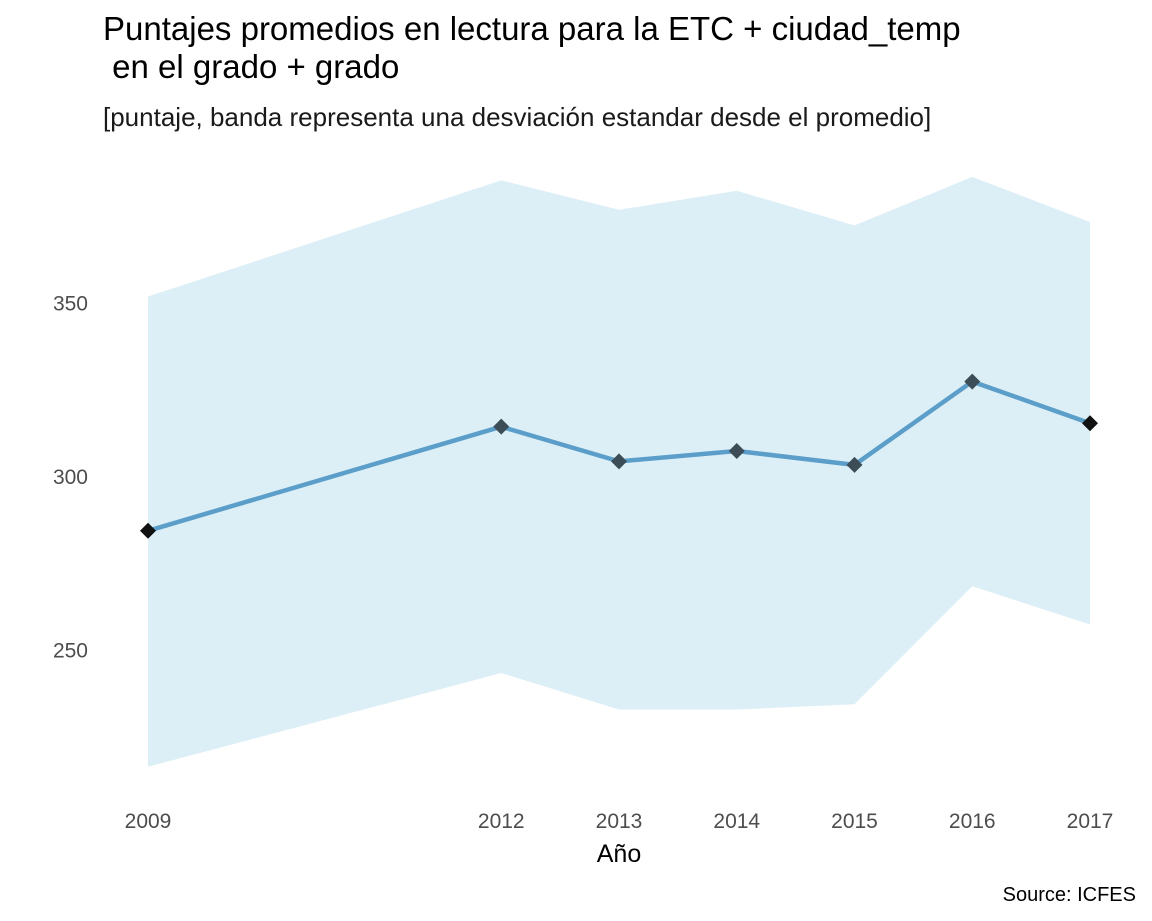 Image resolution: width=1152 pixels, height=921 pixels. I want to click on y-axis: 250 300 350, so click(70, 478).